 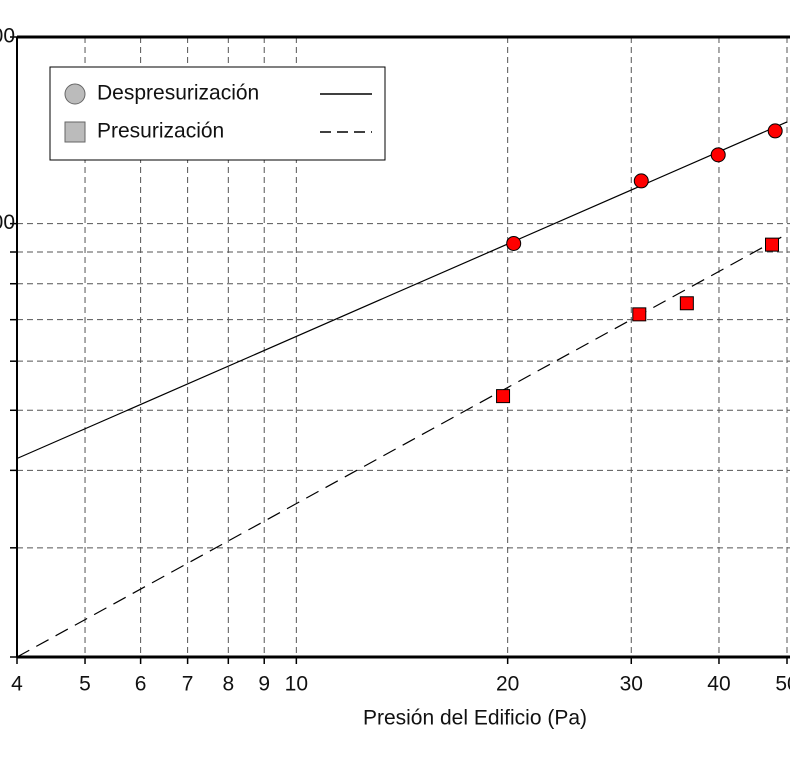 I want to click on x-tick-label: 4, so click(x=17, y=684).